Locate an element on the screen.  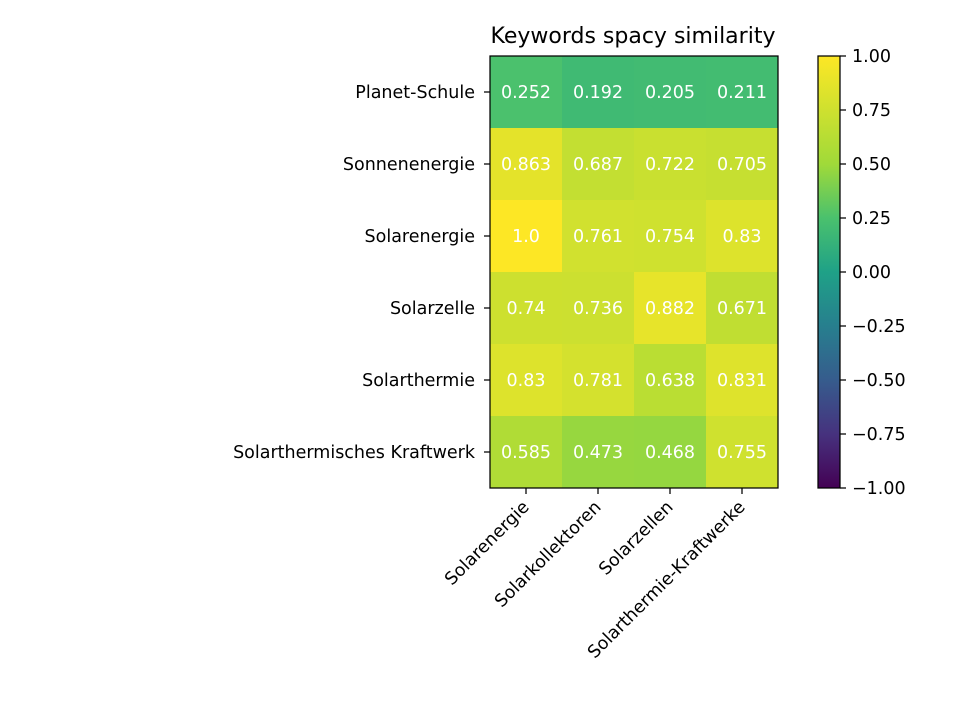
cell-value-label: 0.761 is located at coordinates (598, 237).